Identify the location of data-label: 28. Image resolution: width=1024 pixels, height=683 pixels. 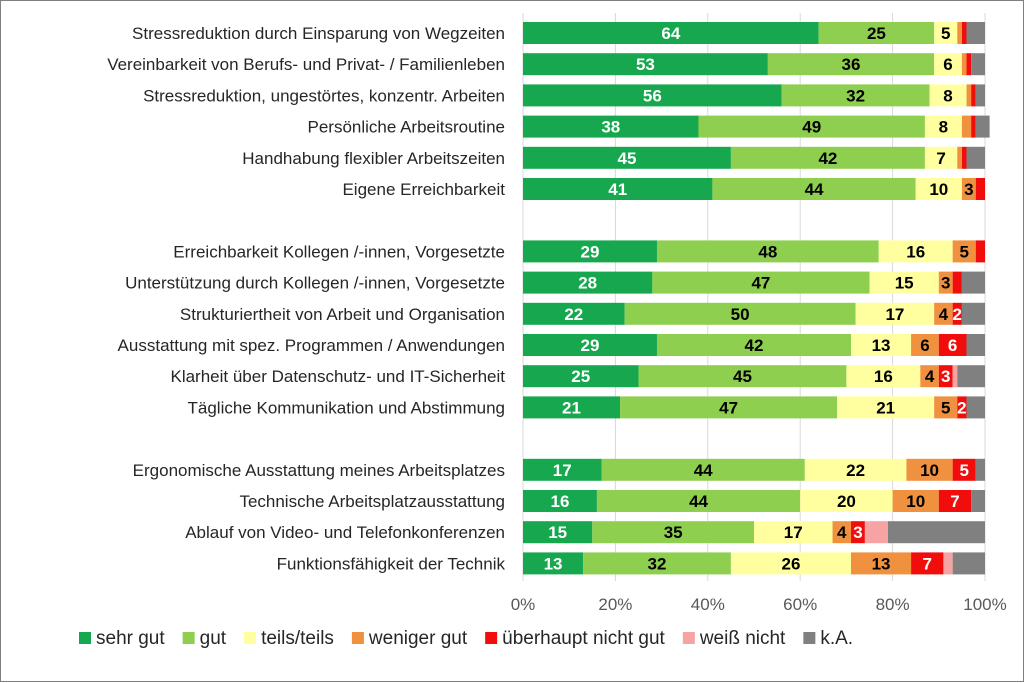
(587, 283).